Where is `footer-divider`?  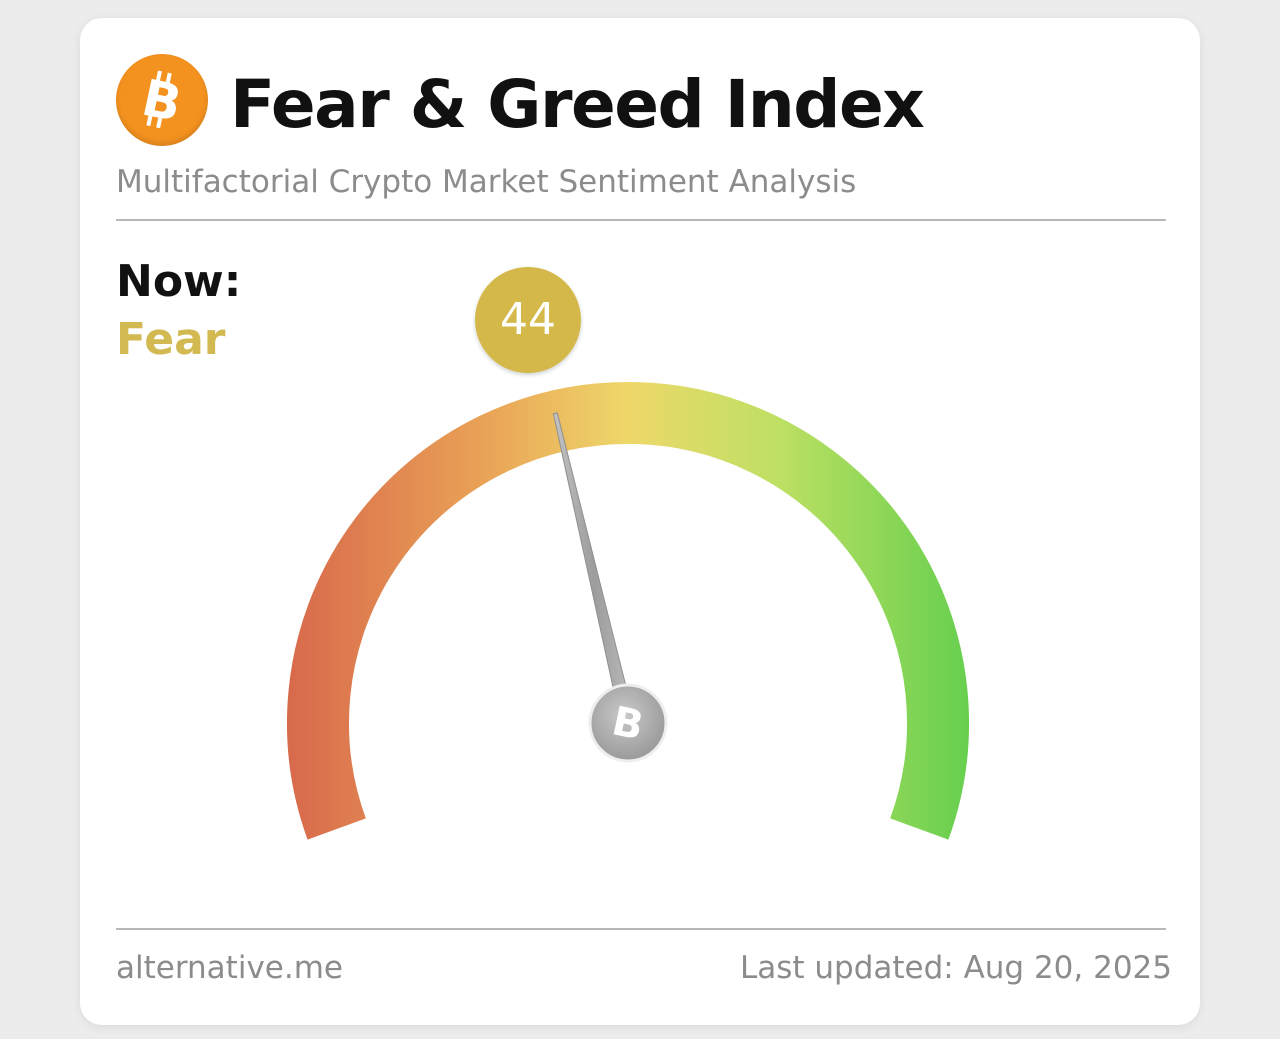
footer-divider is located at coordinates (641, 929).